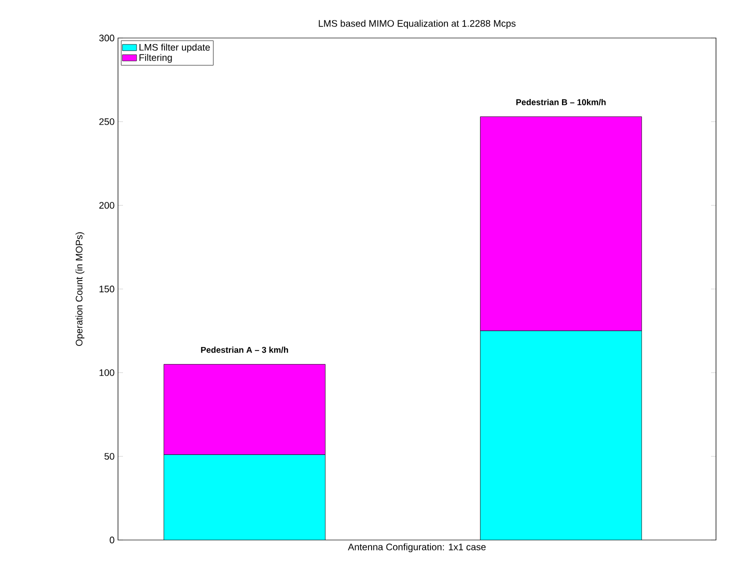 This screenshot has width=744, height=574. I want to click on legend-label: LMS filter update, so click(175, 48).